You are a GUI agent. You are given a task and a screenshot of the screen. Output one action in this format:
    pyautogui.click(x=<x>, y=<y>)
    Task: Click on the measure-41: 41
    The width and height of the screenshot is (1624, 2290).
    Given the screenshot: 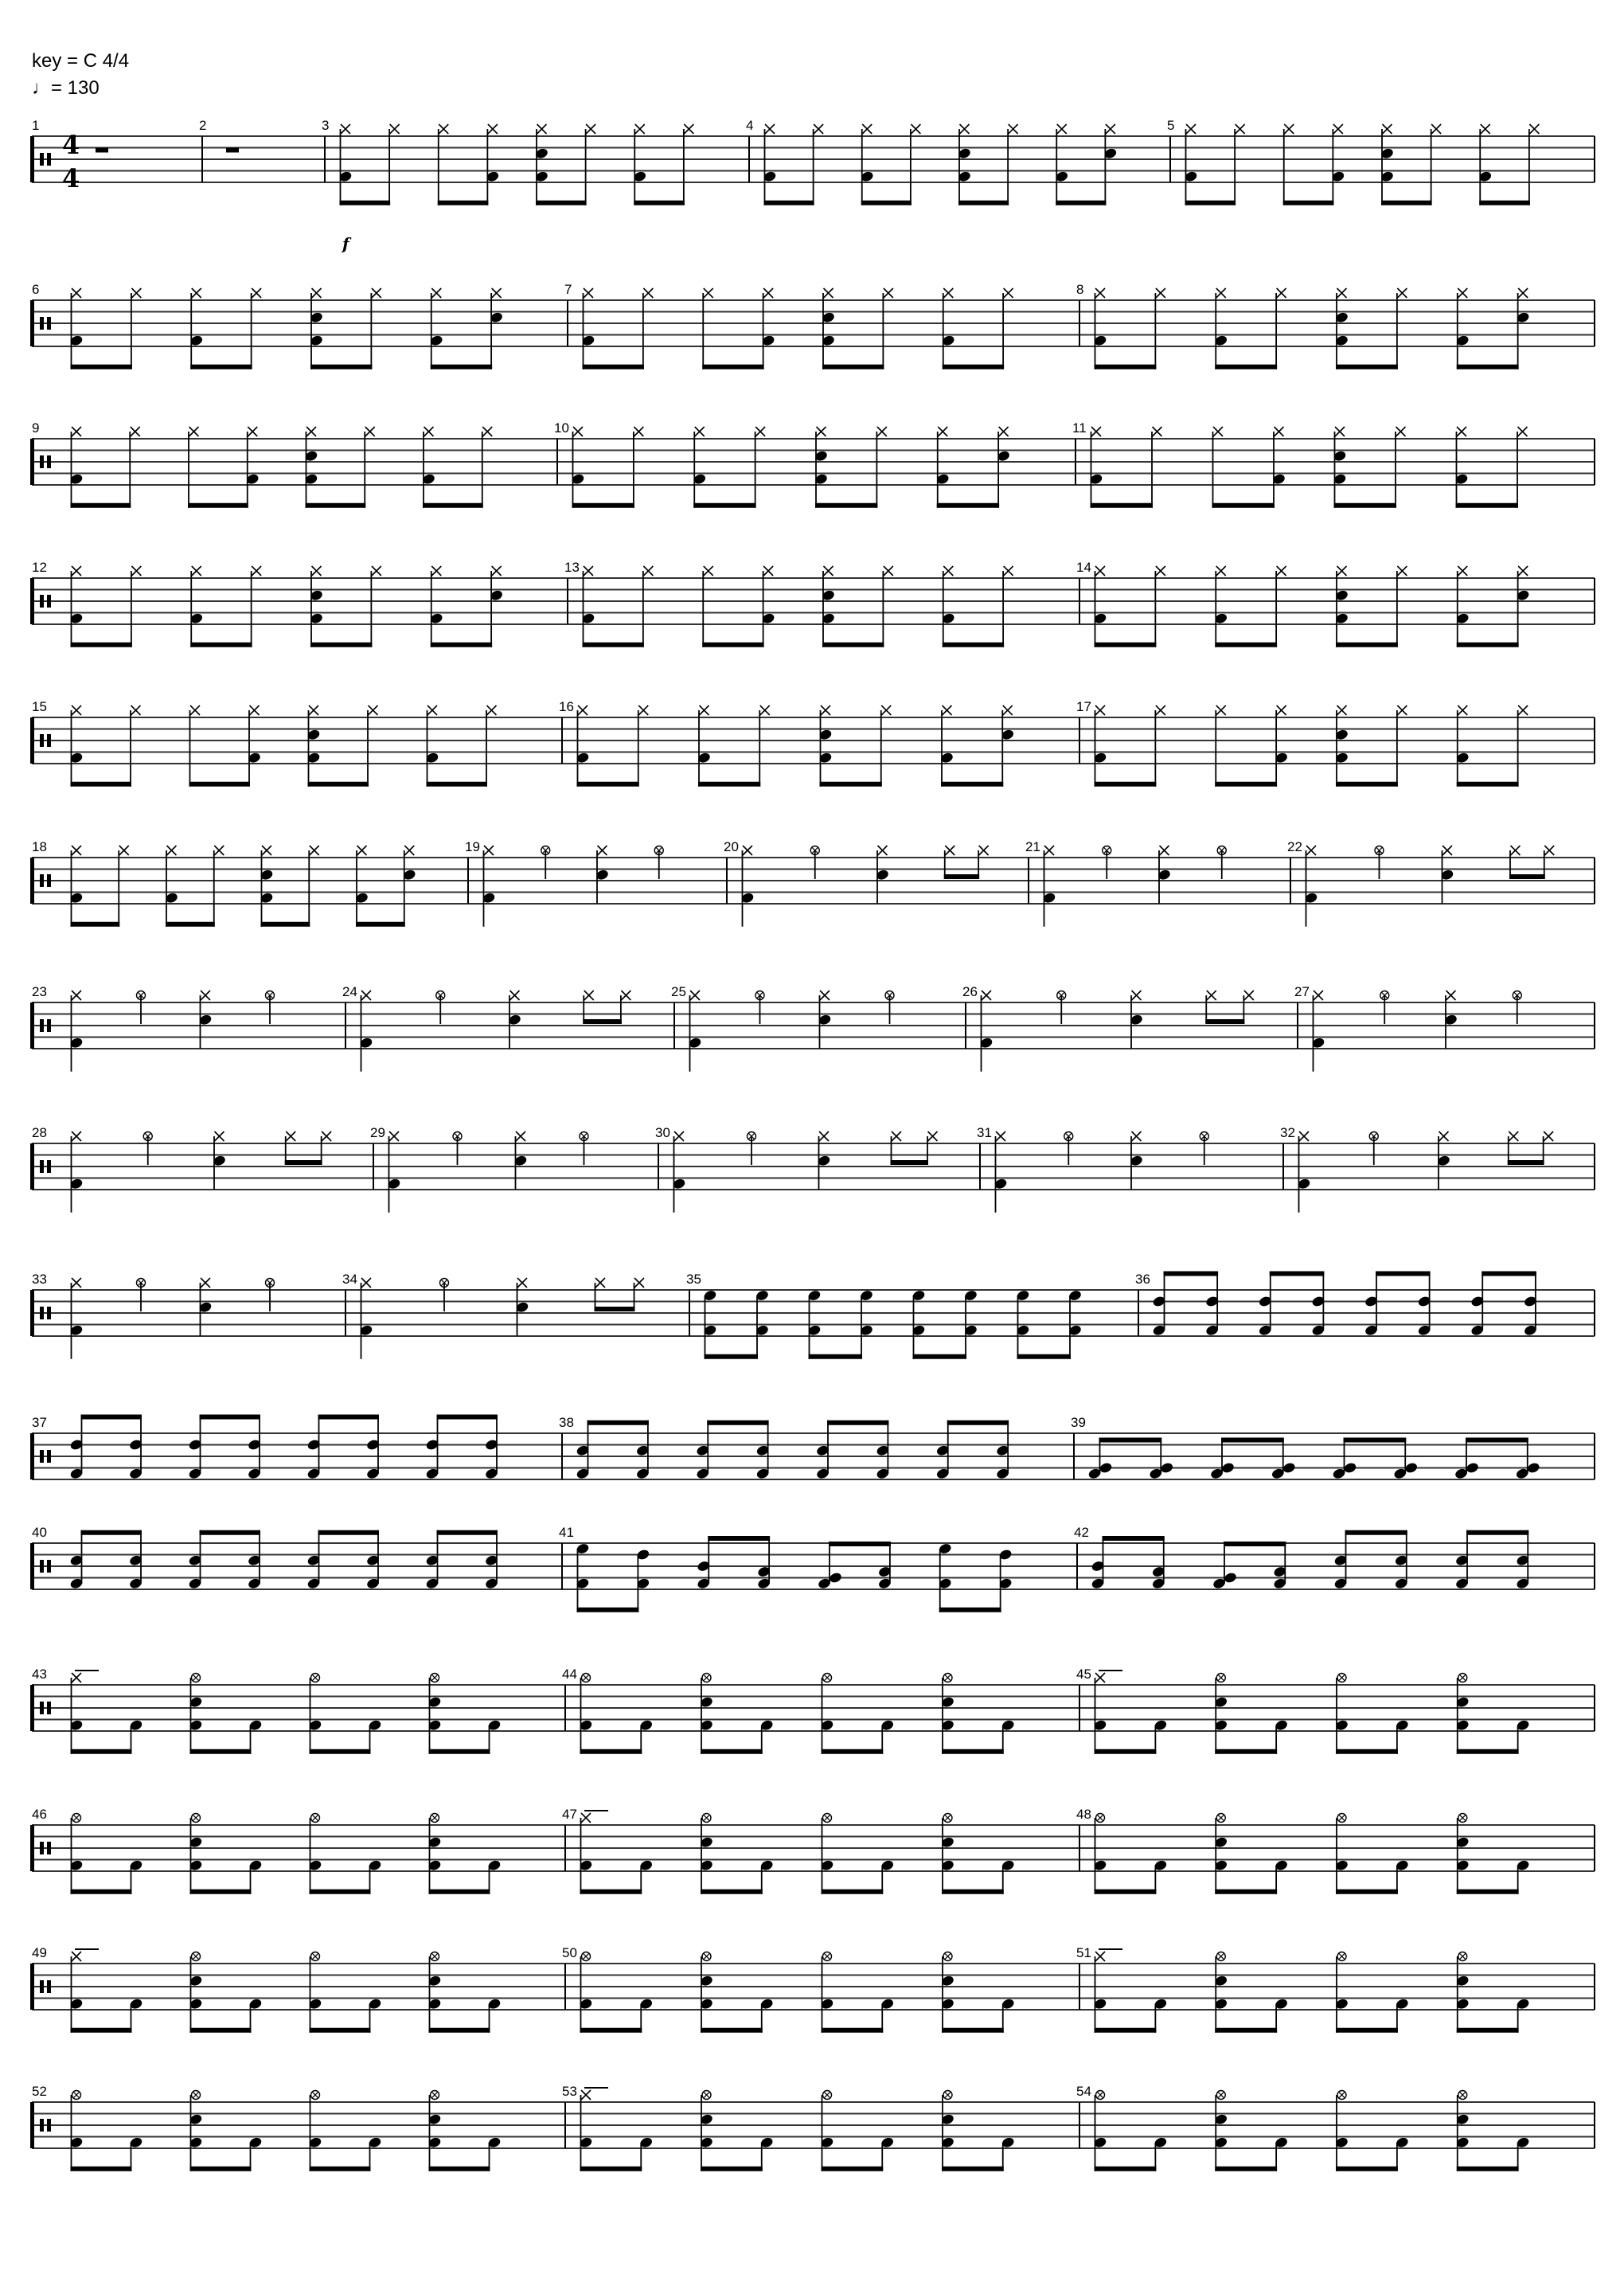 What is the action you would take?
    pyautogui.click(x=818, y=1568)
    